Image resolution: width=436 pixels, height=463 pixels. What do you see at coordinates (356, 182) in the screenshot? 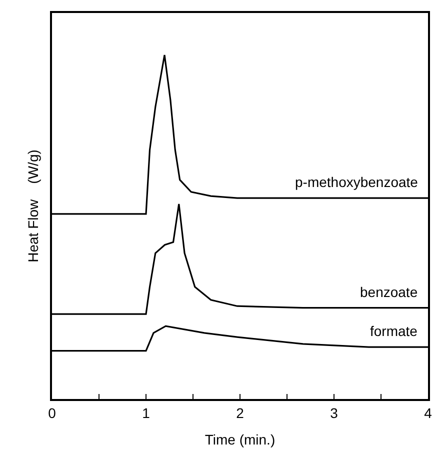
I see `series-label: p-methoxybenzoate` at bounding box center [356, 182].